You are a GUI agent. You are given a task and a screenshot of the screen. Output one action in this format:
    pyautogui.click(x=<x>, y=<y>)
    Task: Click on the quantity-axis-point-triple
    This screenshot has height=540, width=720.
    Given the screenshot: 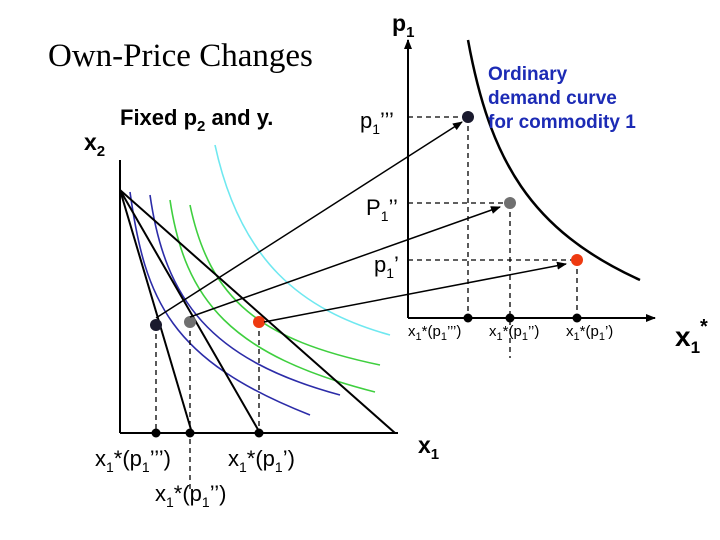 What is the action you would take?
    pyautogui.click(x=468, y=318)
    